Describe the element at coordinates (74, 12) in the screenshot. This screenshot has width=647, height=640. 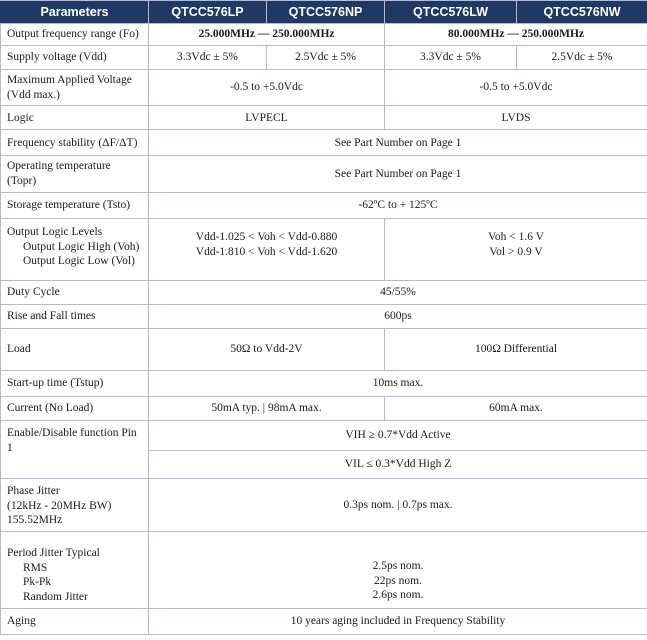
I see `header-cell-parameters: Parameters` at that location.